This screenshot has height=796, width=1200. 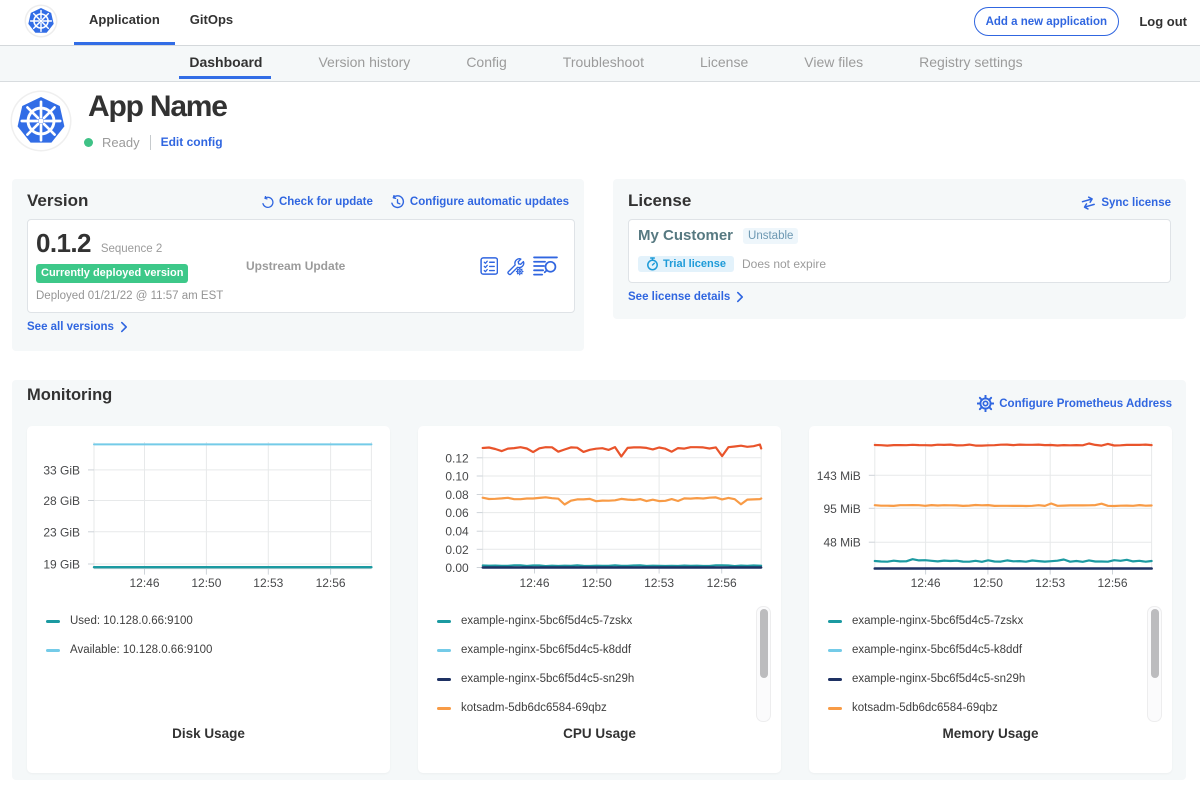 I want to click on svg-text: 0.12, so click(x=457, y=458).